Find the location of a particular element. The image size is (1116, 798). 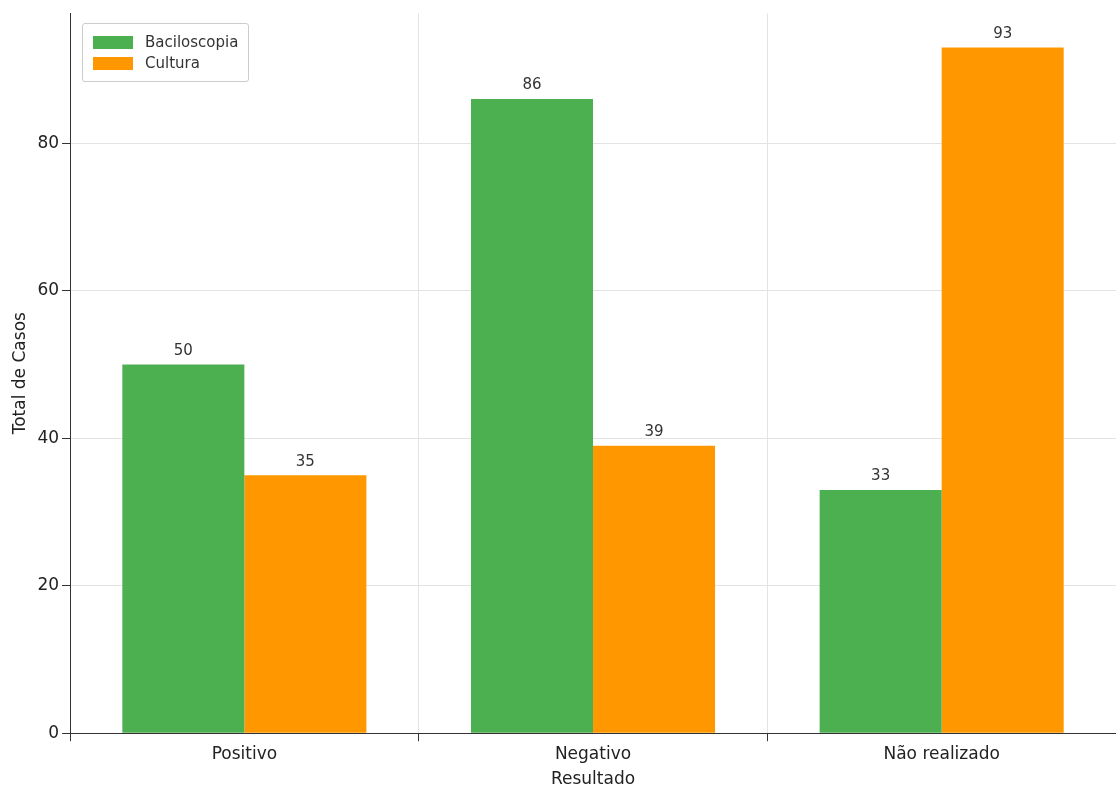

legend-label: Baciloscopia is located at coordinates (192, 42).